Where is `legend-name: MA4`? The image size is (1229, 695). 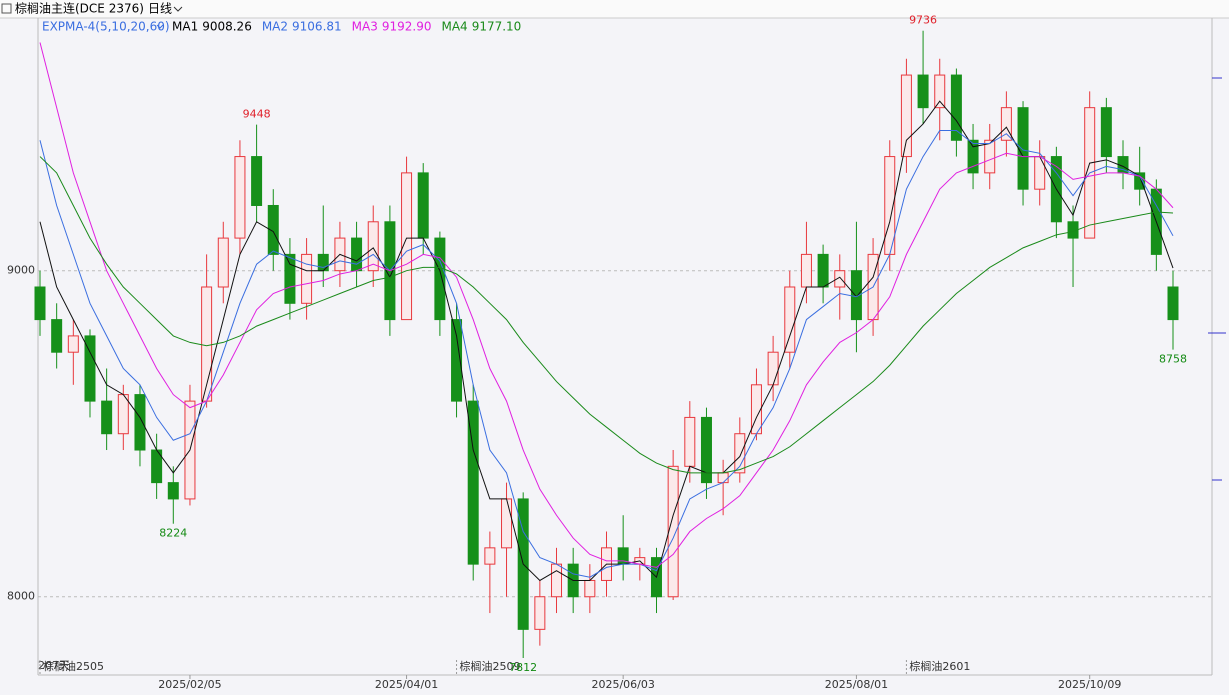 legend-name: MA4 is located at coordinates (454, 27).